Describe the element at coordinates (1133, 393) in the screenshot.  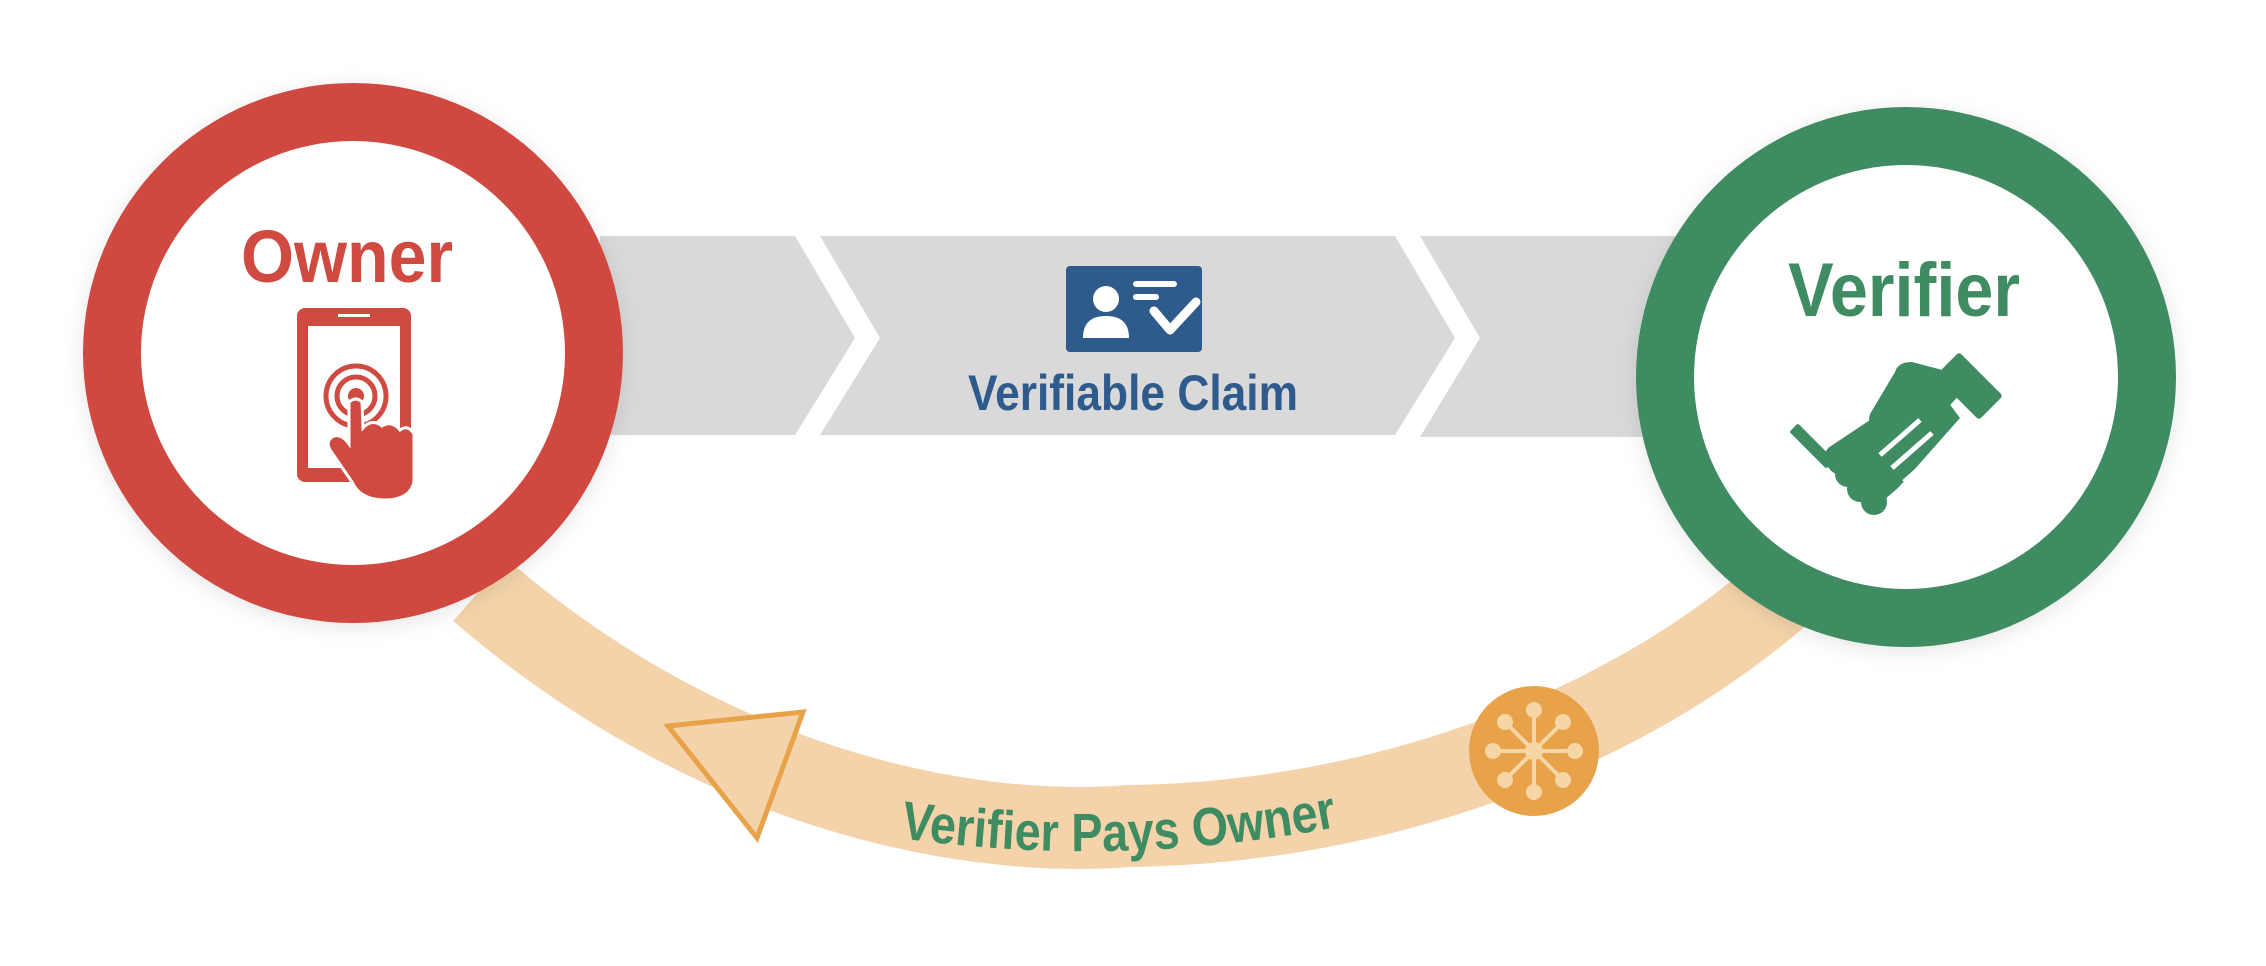
I see `claim-label: Verifiable Claim` at that location.